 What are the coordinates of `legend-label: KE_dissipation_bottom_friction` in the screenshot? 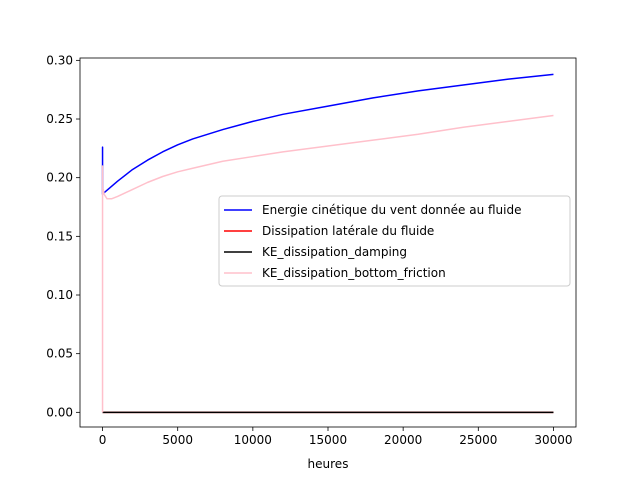 It's located at (354, 273).